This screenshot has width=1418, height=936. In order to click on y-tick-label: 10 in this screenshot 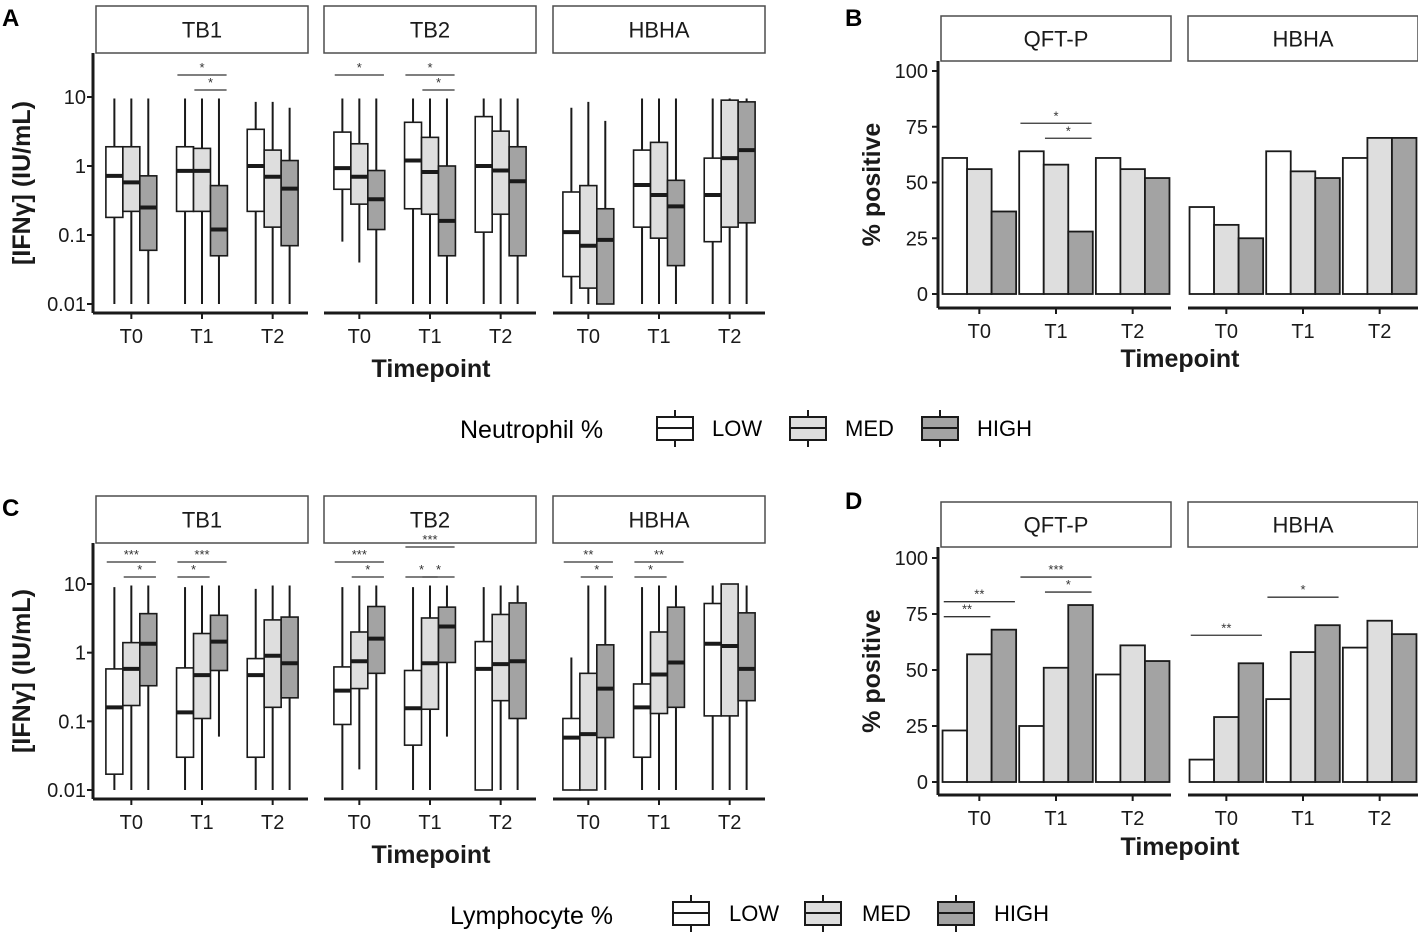, I will do `click(75, 98)`.